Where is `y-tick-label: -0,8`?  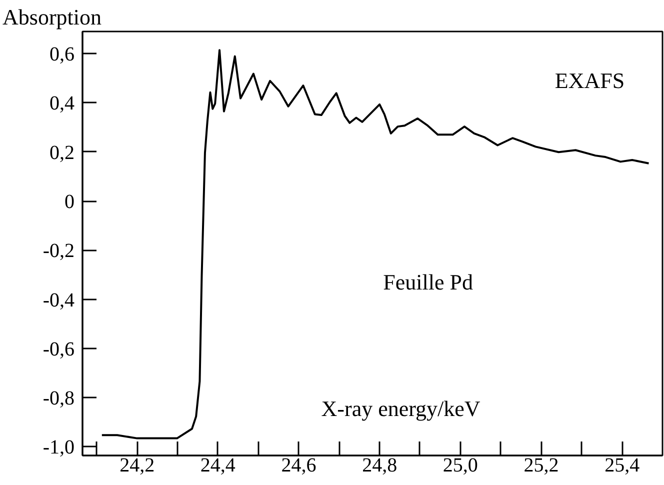
y-tick-label: -0,8 is located at coordinates (58, 399).